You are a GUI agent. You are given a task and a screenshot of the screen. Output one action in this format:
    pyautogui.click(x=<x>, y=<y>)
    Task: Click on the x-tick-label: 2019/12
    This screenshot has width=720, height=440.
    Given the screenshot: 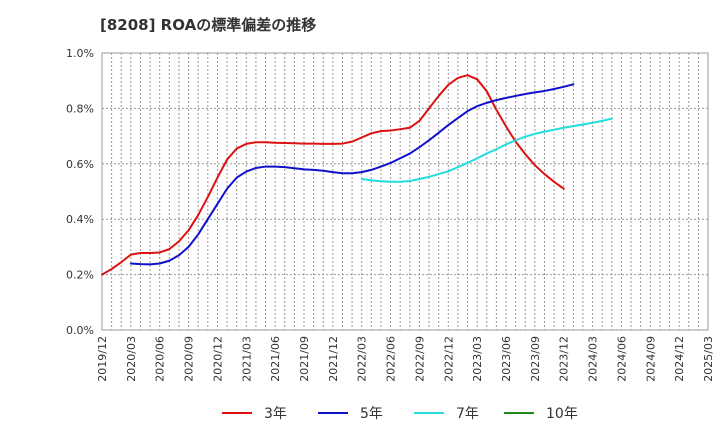 What is the action you would take?
    pyautogui.click(x=102, y=359)
    